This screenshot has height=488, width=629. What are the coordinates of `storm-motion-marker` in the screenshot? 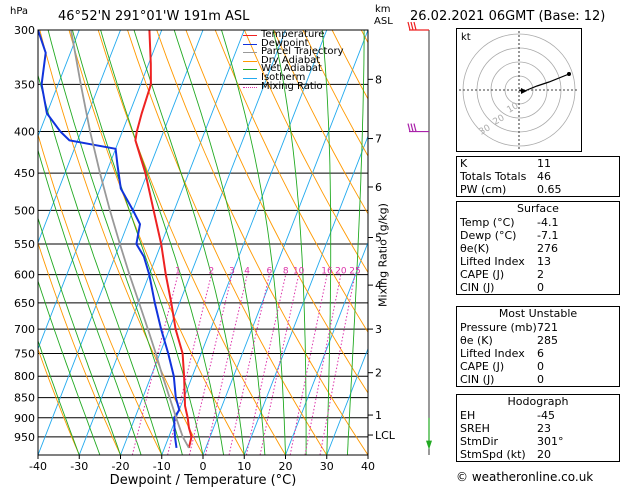 It's located at (524, 91).